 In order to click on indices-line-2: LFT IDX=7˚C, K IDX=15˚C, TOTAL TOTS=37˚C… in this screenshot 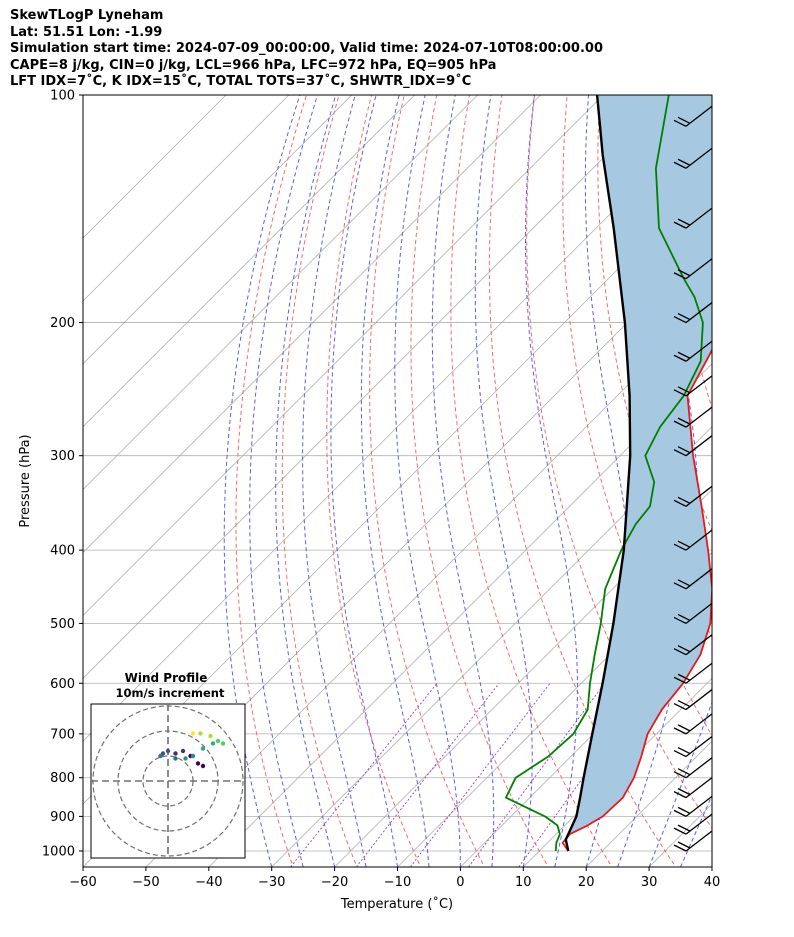, I will do `click(241, 81)`.